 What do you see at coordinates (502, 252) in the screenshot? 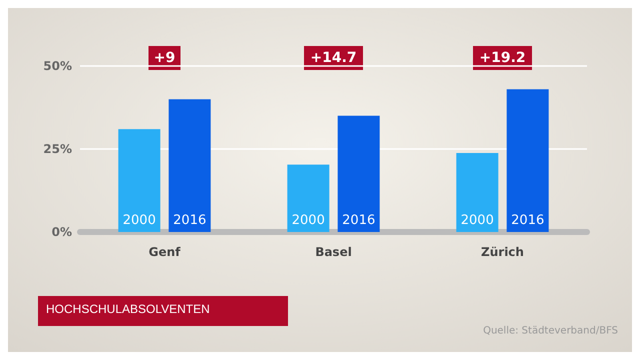
I see `x-tick-label: Zürich` at bounding box center [502, 252].